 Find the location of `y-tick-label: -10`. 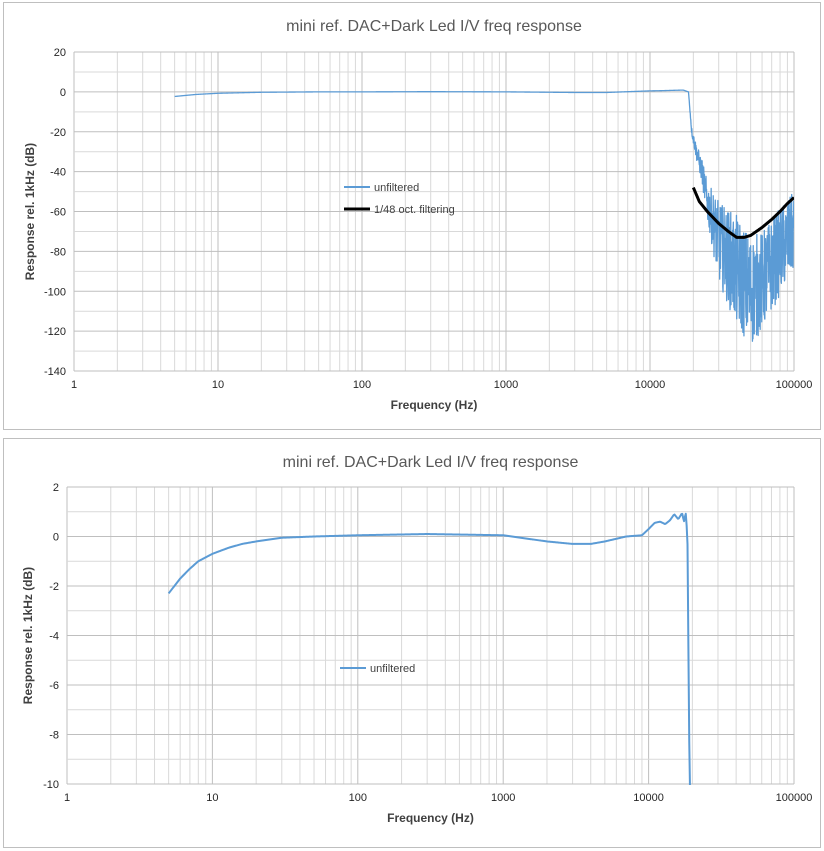

y-tick-label: -10 is located at coordinates (51, 785).